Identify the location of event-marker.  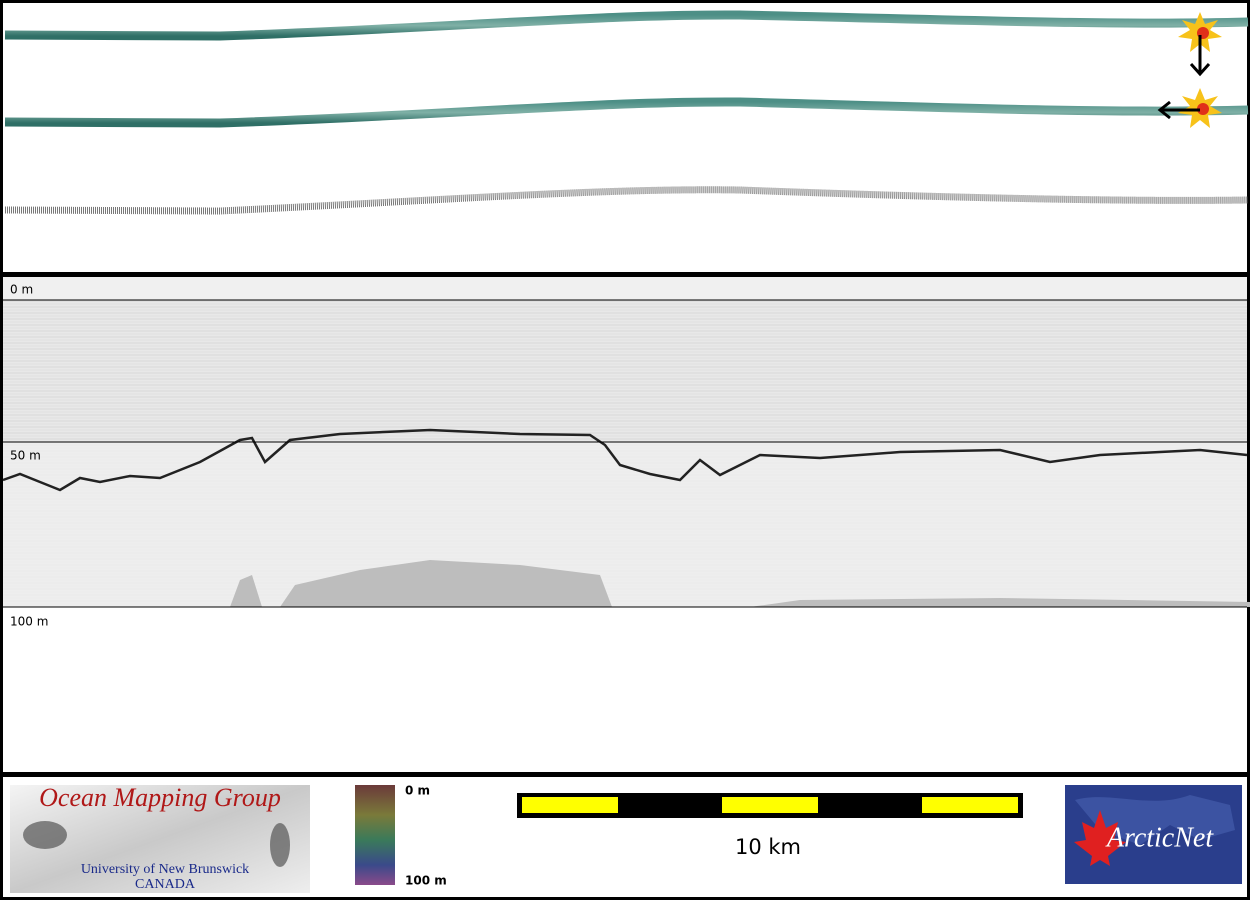
(1189, 70).